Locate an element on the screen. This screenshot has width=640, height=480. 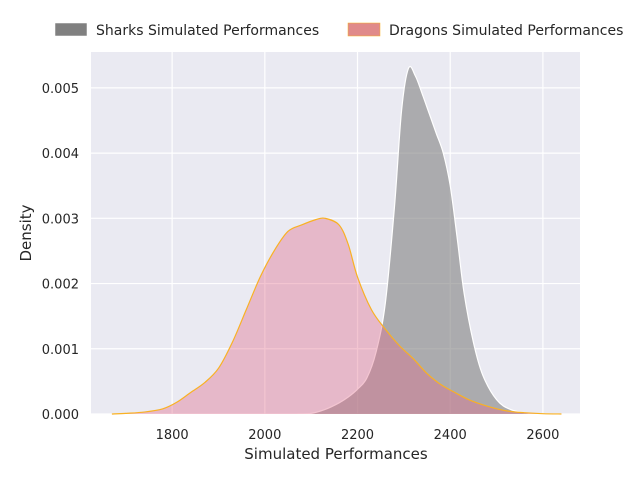
y-tick-label: 0.001 is located at coordinates (60, 350).